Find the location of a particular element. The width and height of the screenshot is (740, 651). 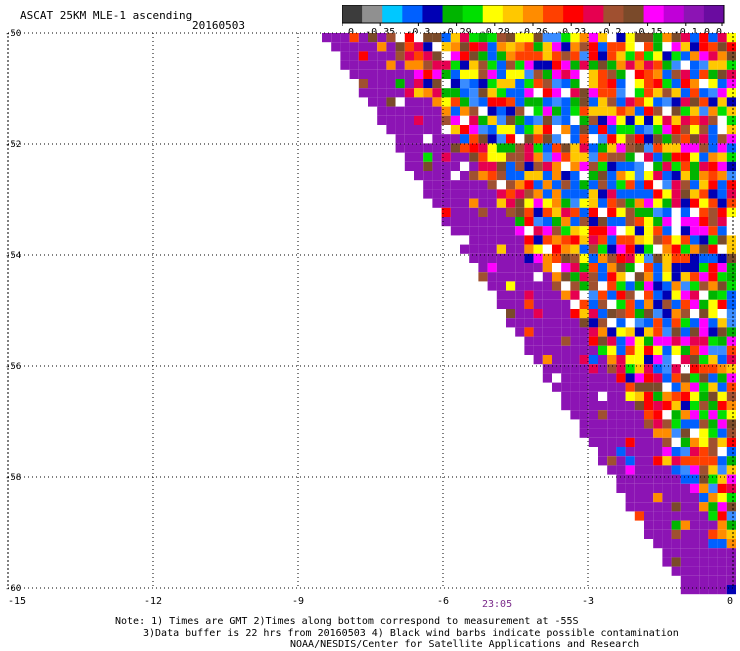

plot-date: 20160503 is located at coordinates (218, 25).